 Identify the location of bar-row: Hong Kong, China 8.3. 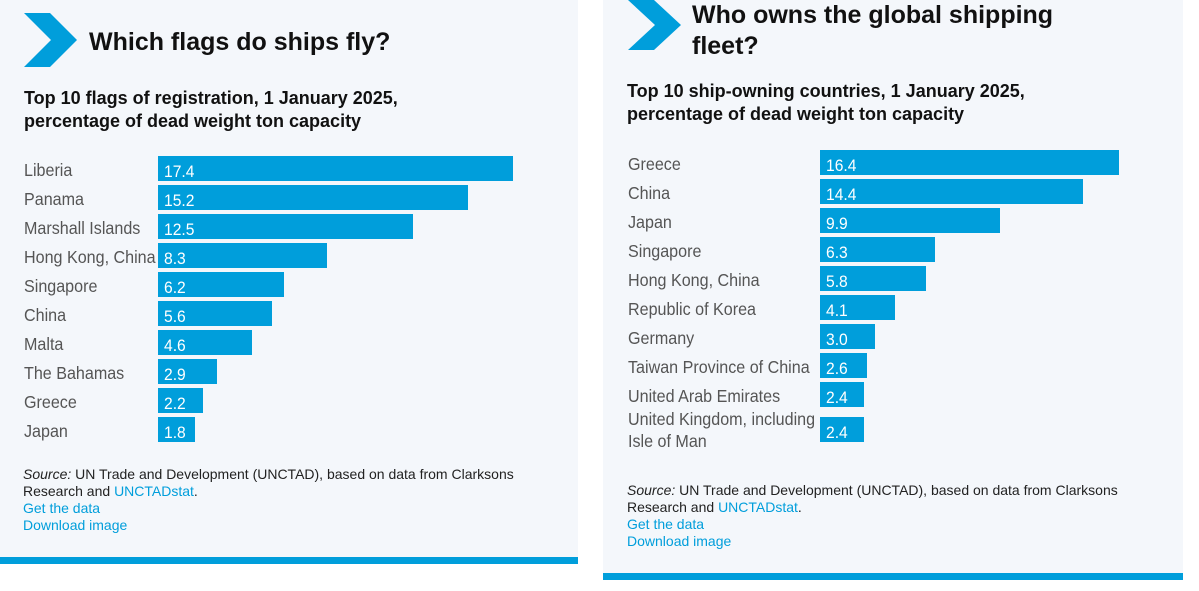
(294, 256).